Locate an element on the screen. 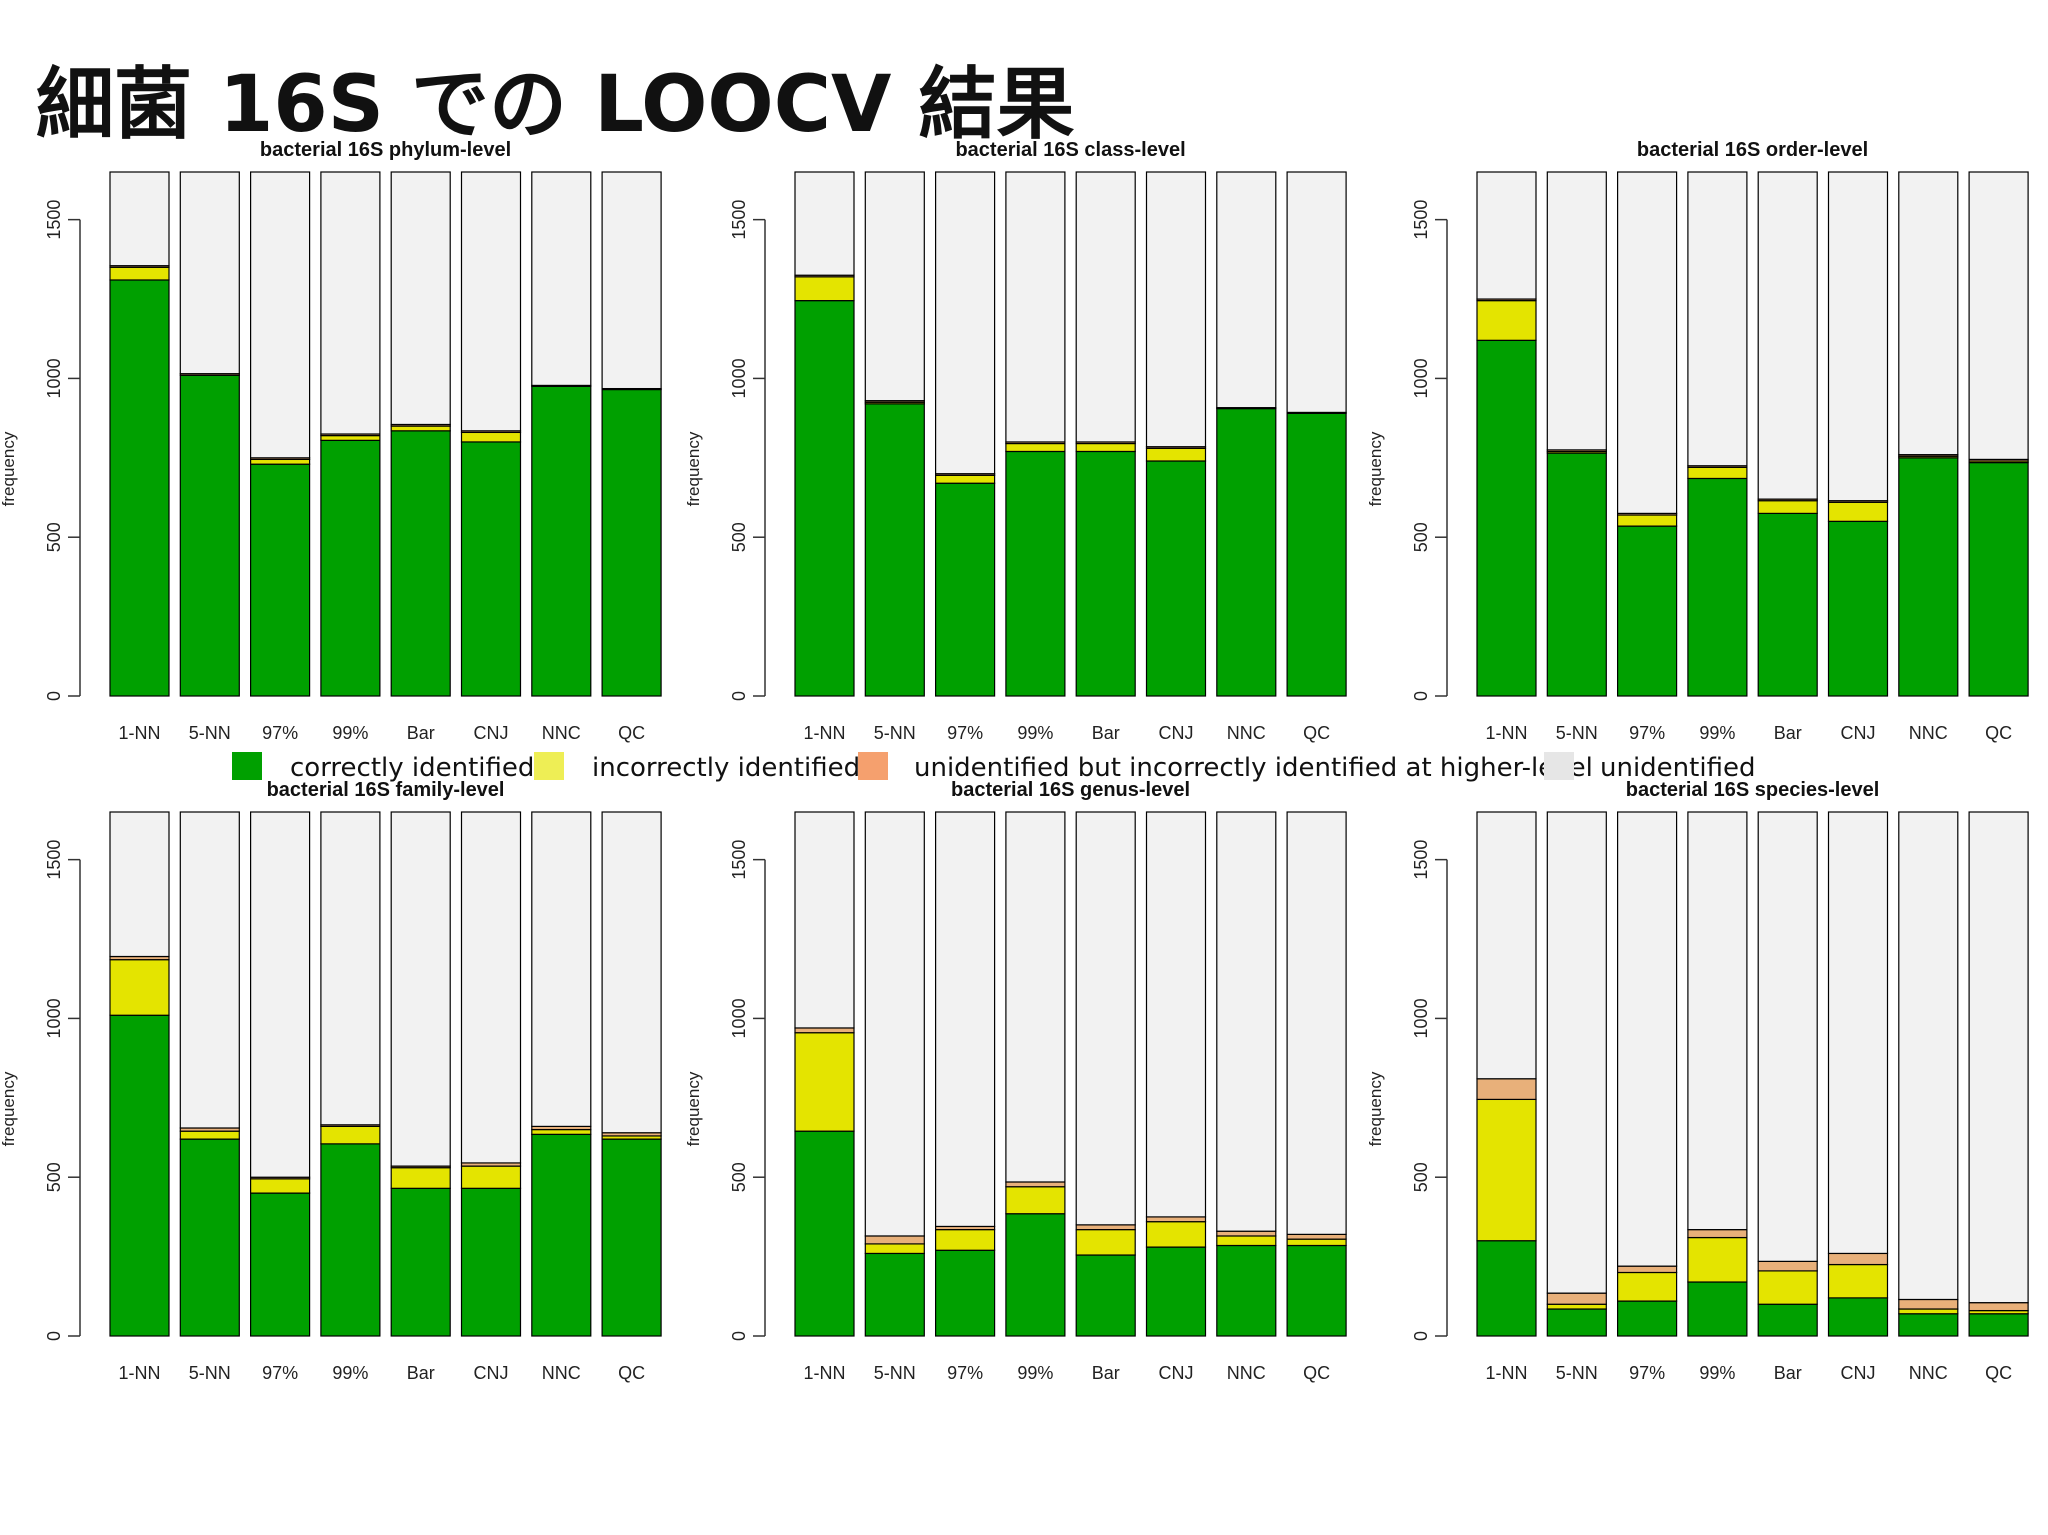 This screenshot has width=2048, height=1535. slide-title: 細菌 16S での LOOCV 結果 is located at coordinates (555, 105).